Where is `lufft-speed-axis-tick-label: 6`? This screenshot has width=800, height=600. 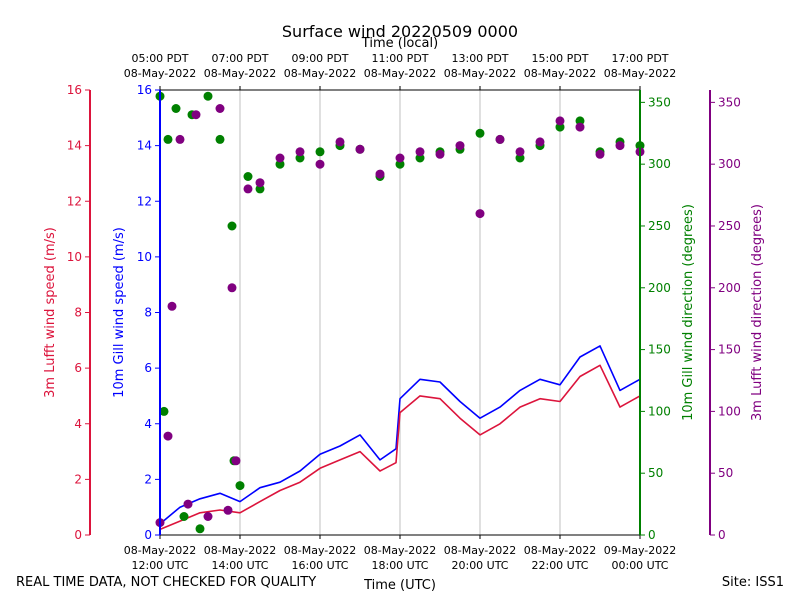
lufft-speed-axis-tick-label: 6 is located at coordinates (78, 368).